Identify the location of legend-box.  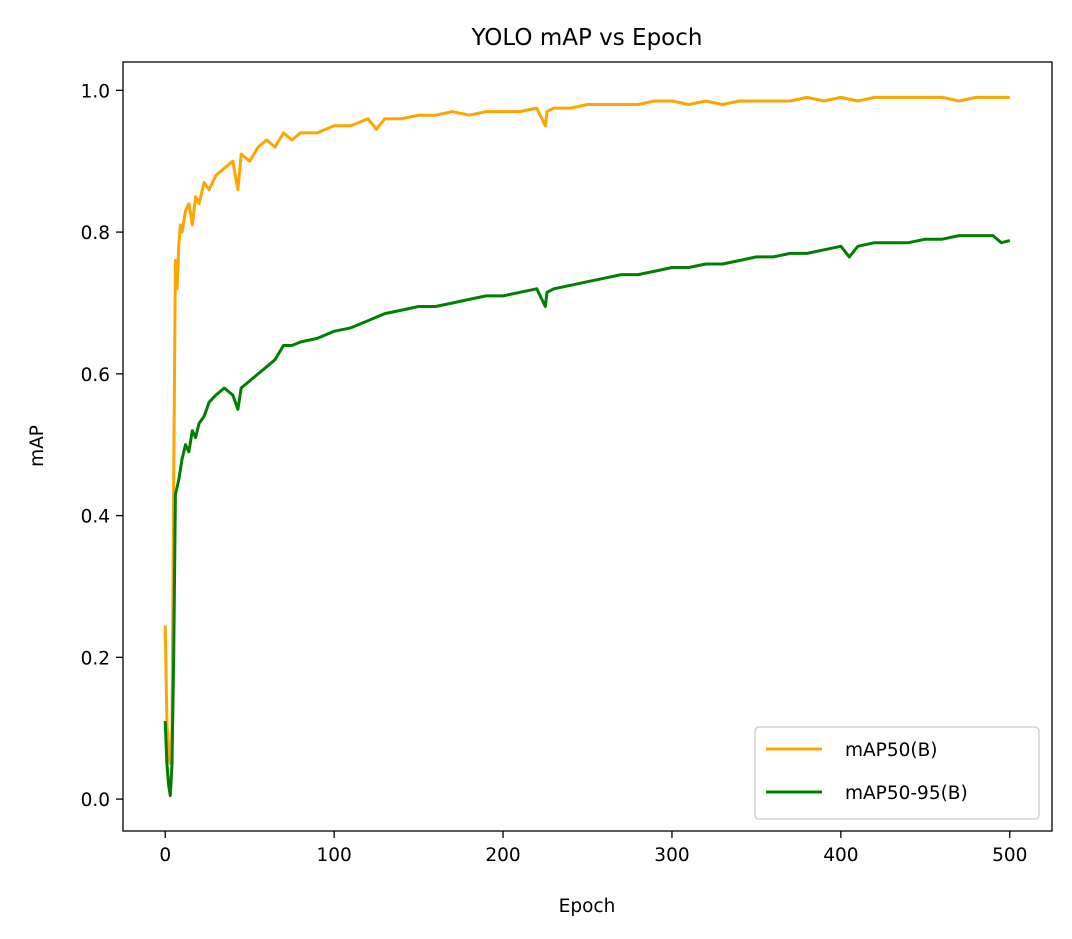
(897, 773).